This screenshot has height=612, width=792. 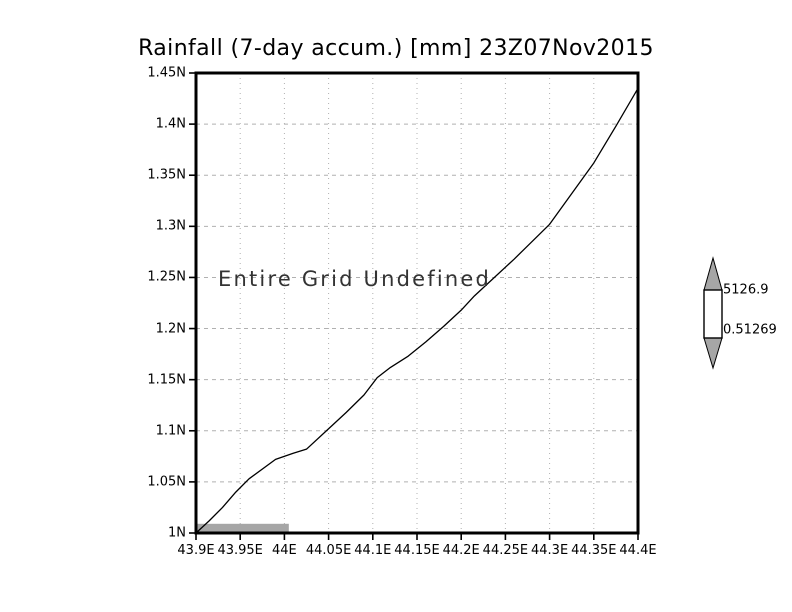 I want to click on y-tick-label: 1.3N, so click(x=170, y=226).